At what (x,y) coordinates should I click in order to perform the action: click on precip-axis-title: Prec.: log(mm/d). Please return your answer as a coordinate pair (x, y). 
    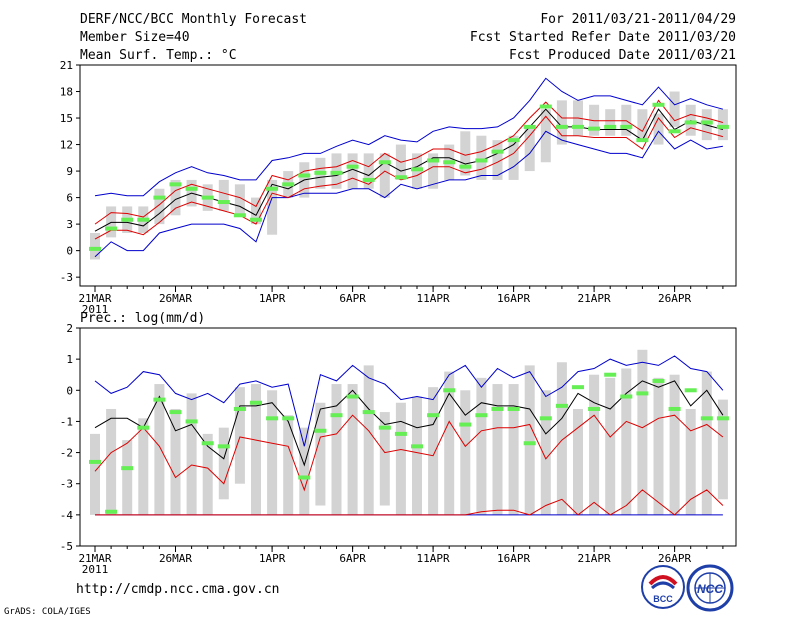
    Looking at the image, I should click on (142, 318).